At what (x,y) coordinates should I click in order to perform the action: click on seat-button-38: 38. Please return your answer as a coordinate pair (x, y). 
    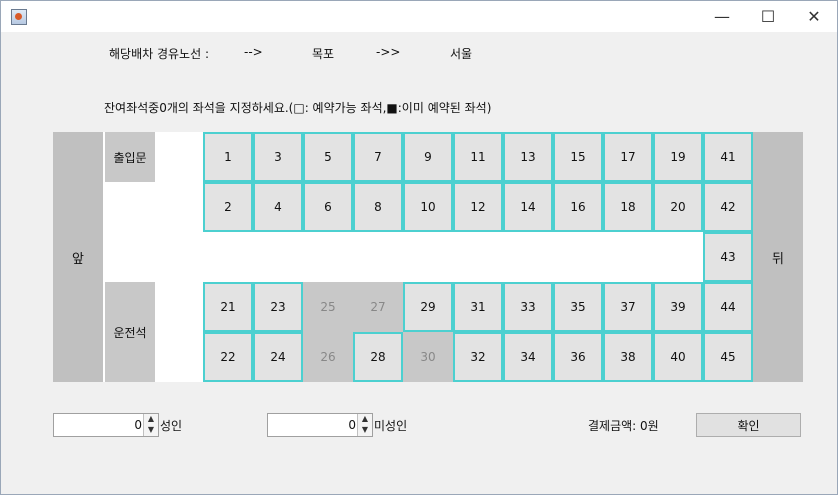
    Looking at the image, I should click on (628, 357).